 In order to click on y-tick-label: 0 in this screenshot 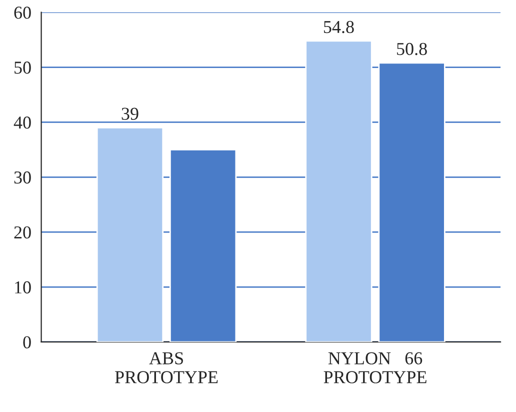, I will do `click(27, 342)`.